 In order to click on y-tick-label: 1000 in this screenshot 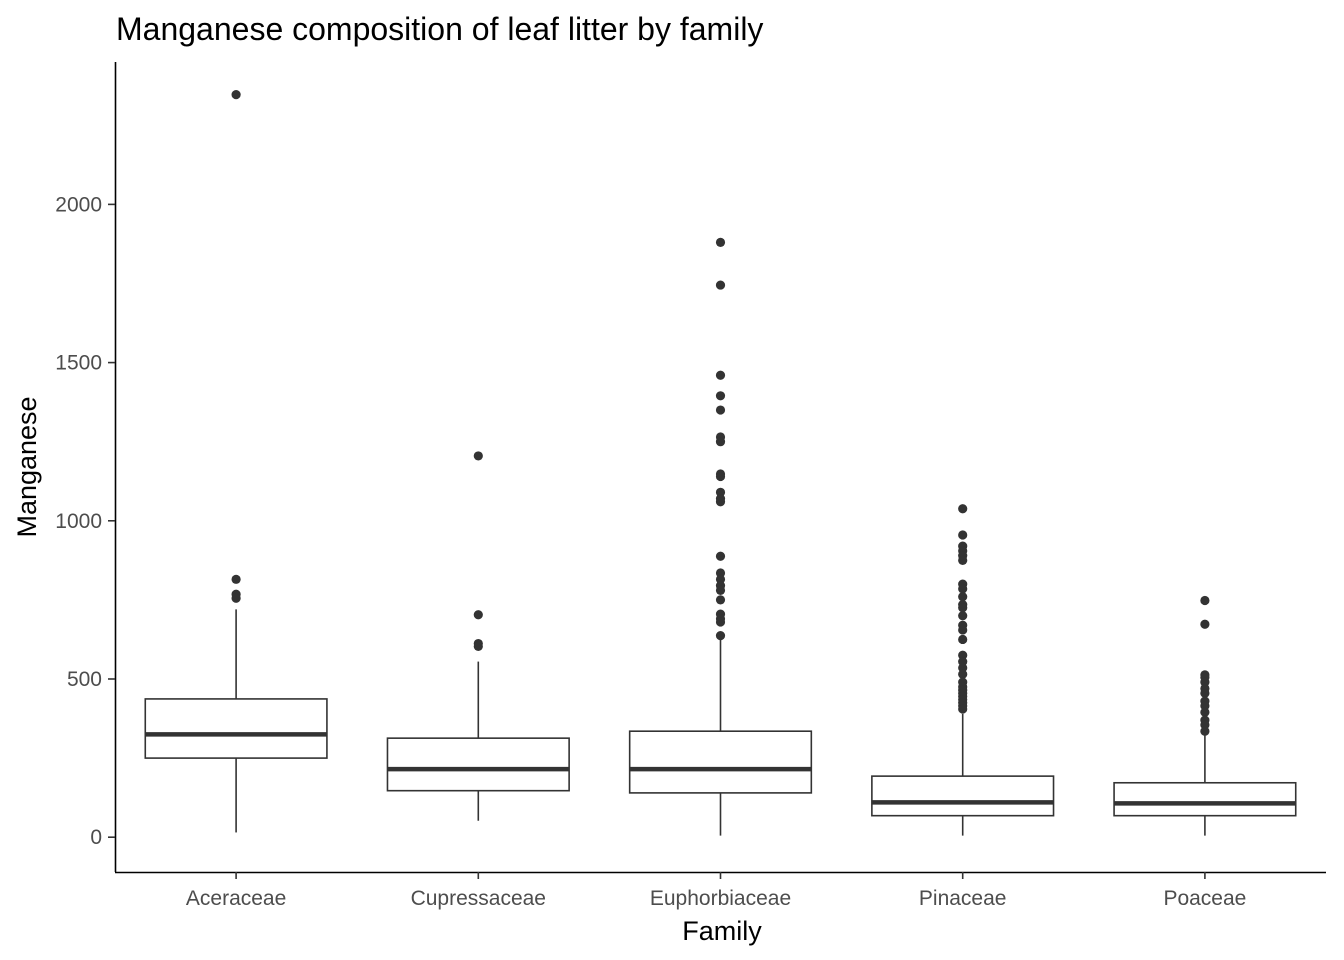, I will do `click(78, 521)`.